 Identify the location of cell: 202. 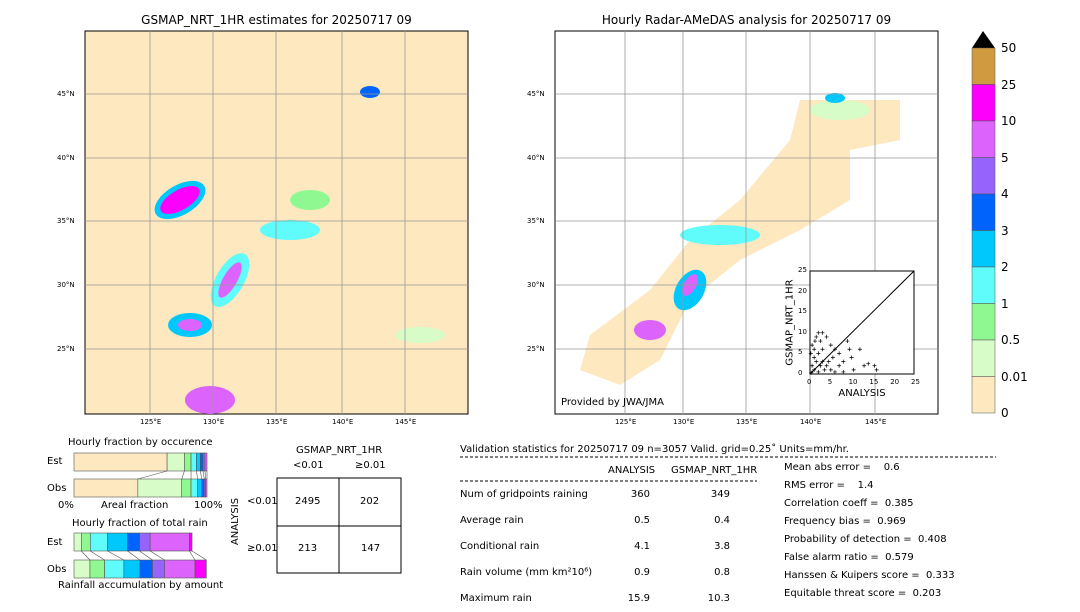
(370, 501).